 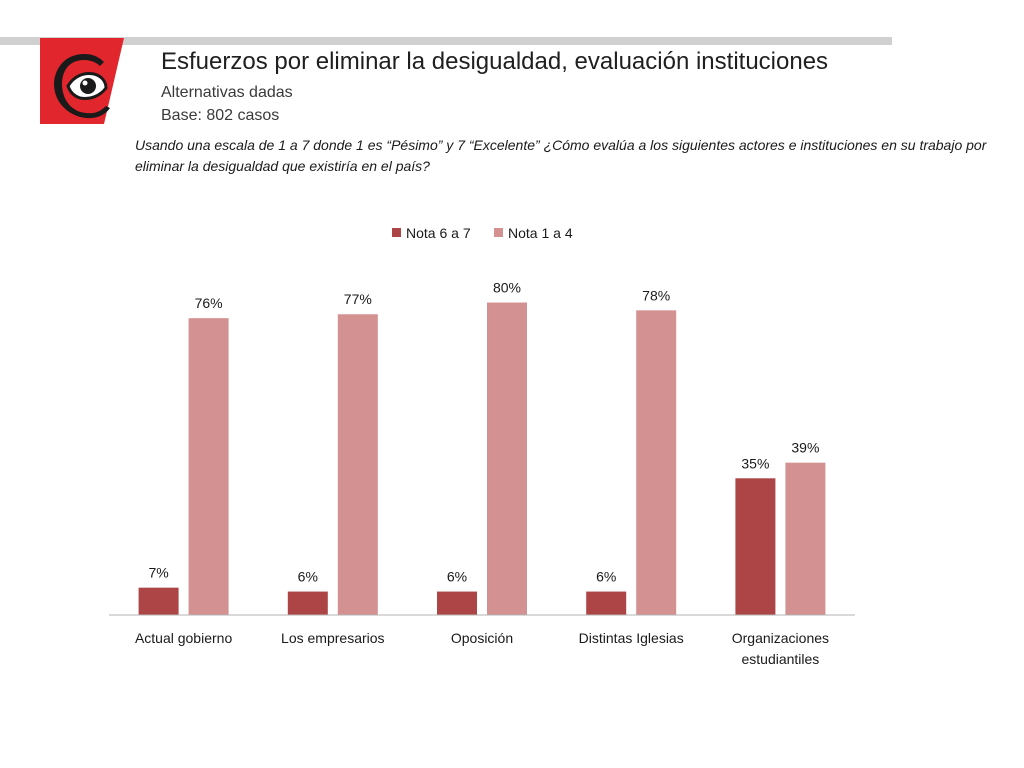 I want to click on sample-base: Base: 802 casos, so click(x=220, y=115).